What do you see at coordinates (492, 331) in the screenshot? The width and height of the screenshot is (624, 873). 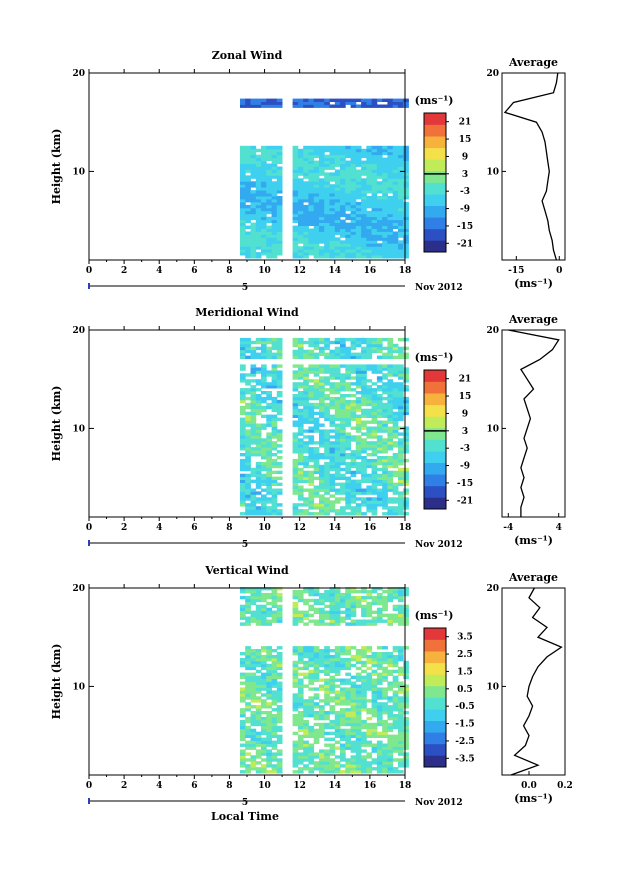 I see `profile-y-tick-label: 20` at bounding box center [492, 331].